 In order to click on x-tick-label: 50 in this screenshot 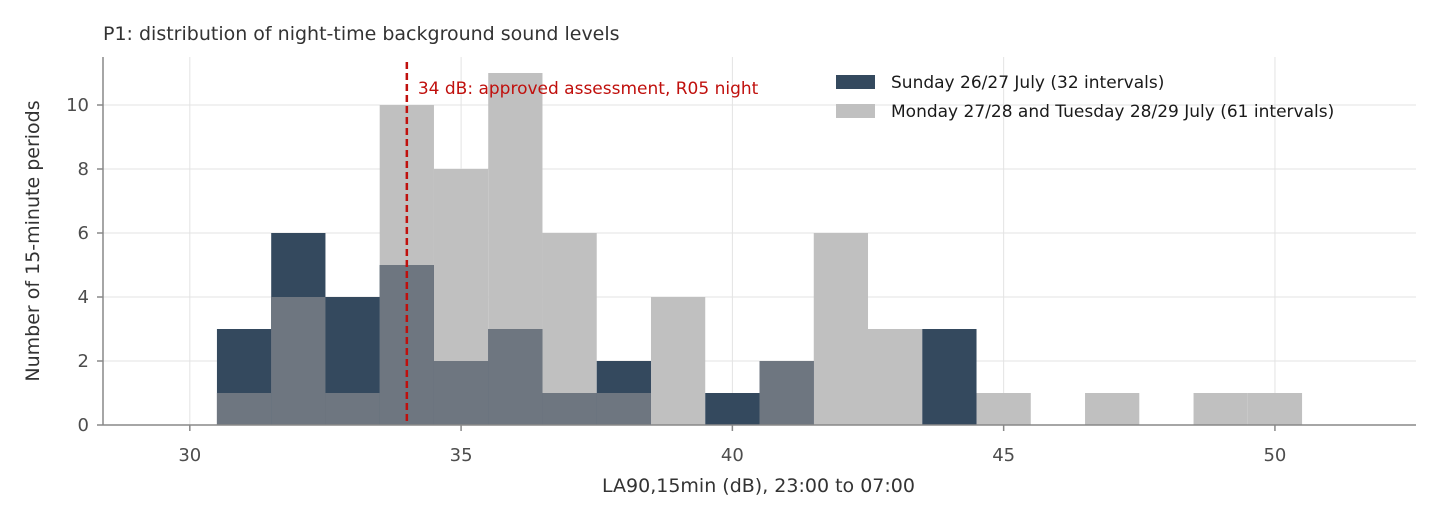, I will do `click(1274, 455)`.